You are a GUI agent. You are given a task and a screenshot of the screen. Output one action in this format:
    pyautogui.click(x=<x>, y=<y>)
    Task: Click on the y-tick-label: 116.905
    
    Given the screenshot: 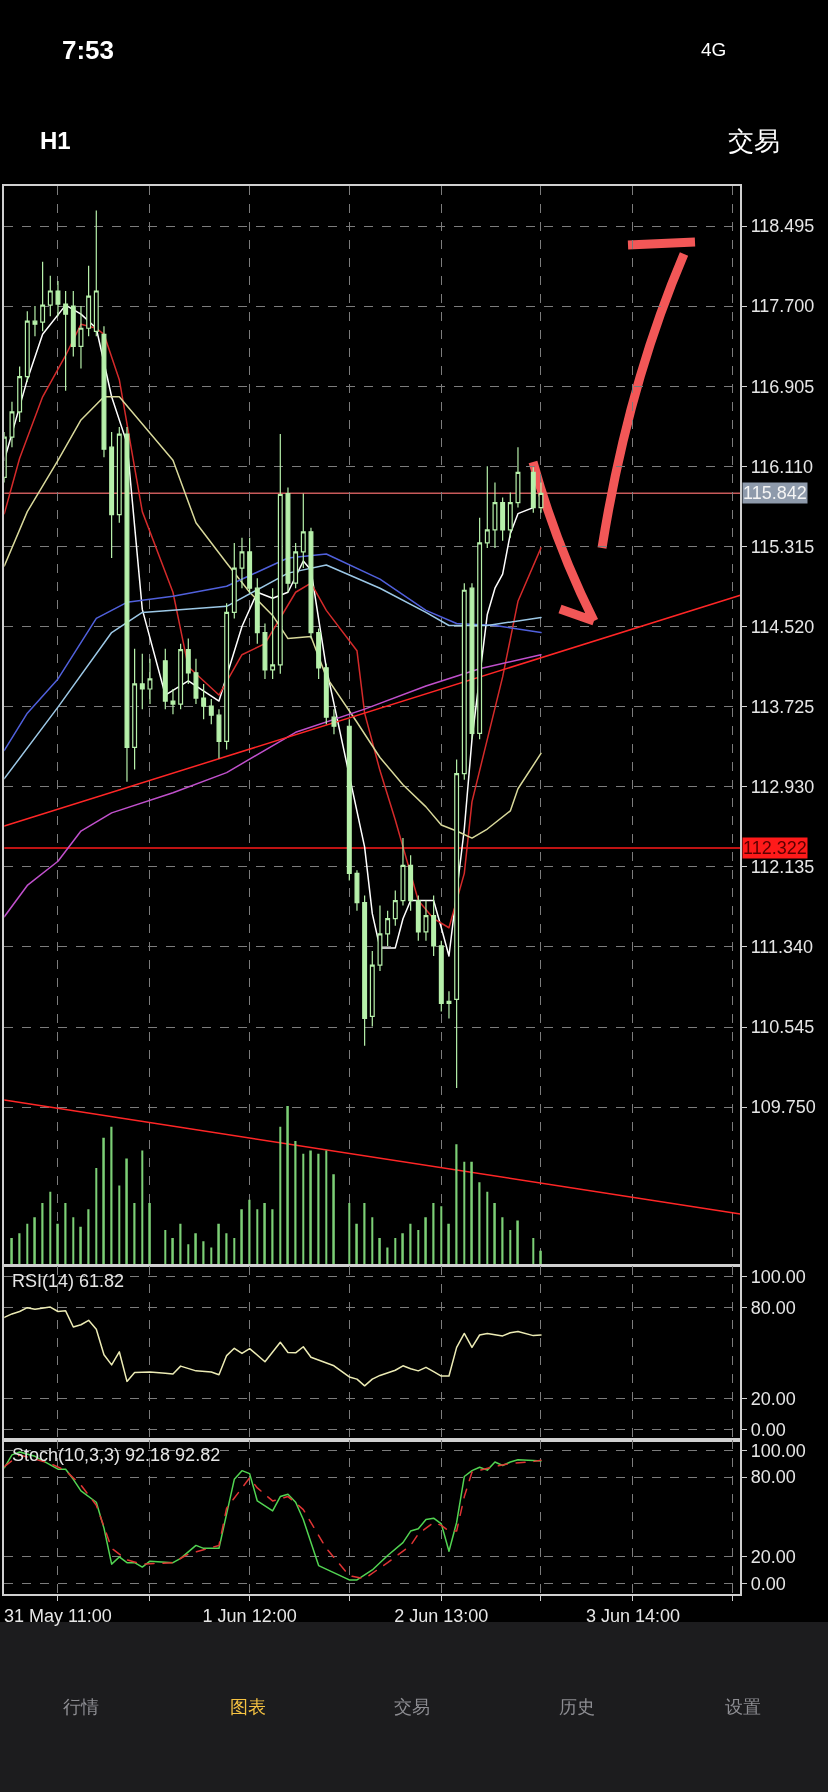 What is the action you would take?
    pyautogui.click(x=782, y=386)
    